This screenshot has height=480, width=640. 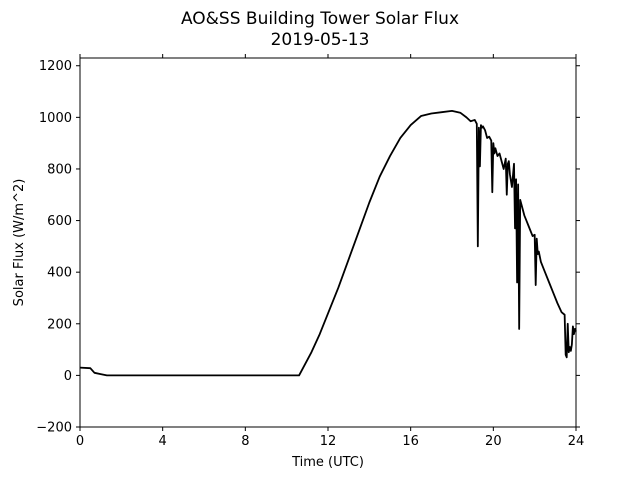 I want to click on x-tick-label: 16, so click(x=410, y=441).